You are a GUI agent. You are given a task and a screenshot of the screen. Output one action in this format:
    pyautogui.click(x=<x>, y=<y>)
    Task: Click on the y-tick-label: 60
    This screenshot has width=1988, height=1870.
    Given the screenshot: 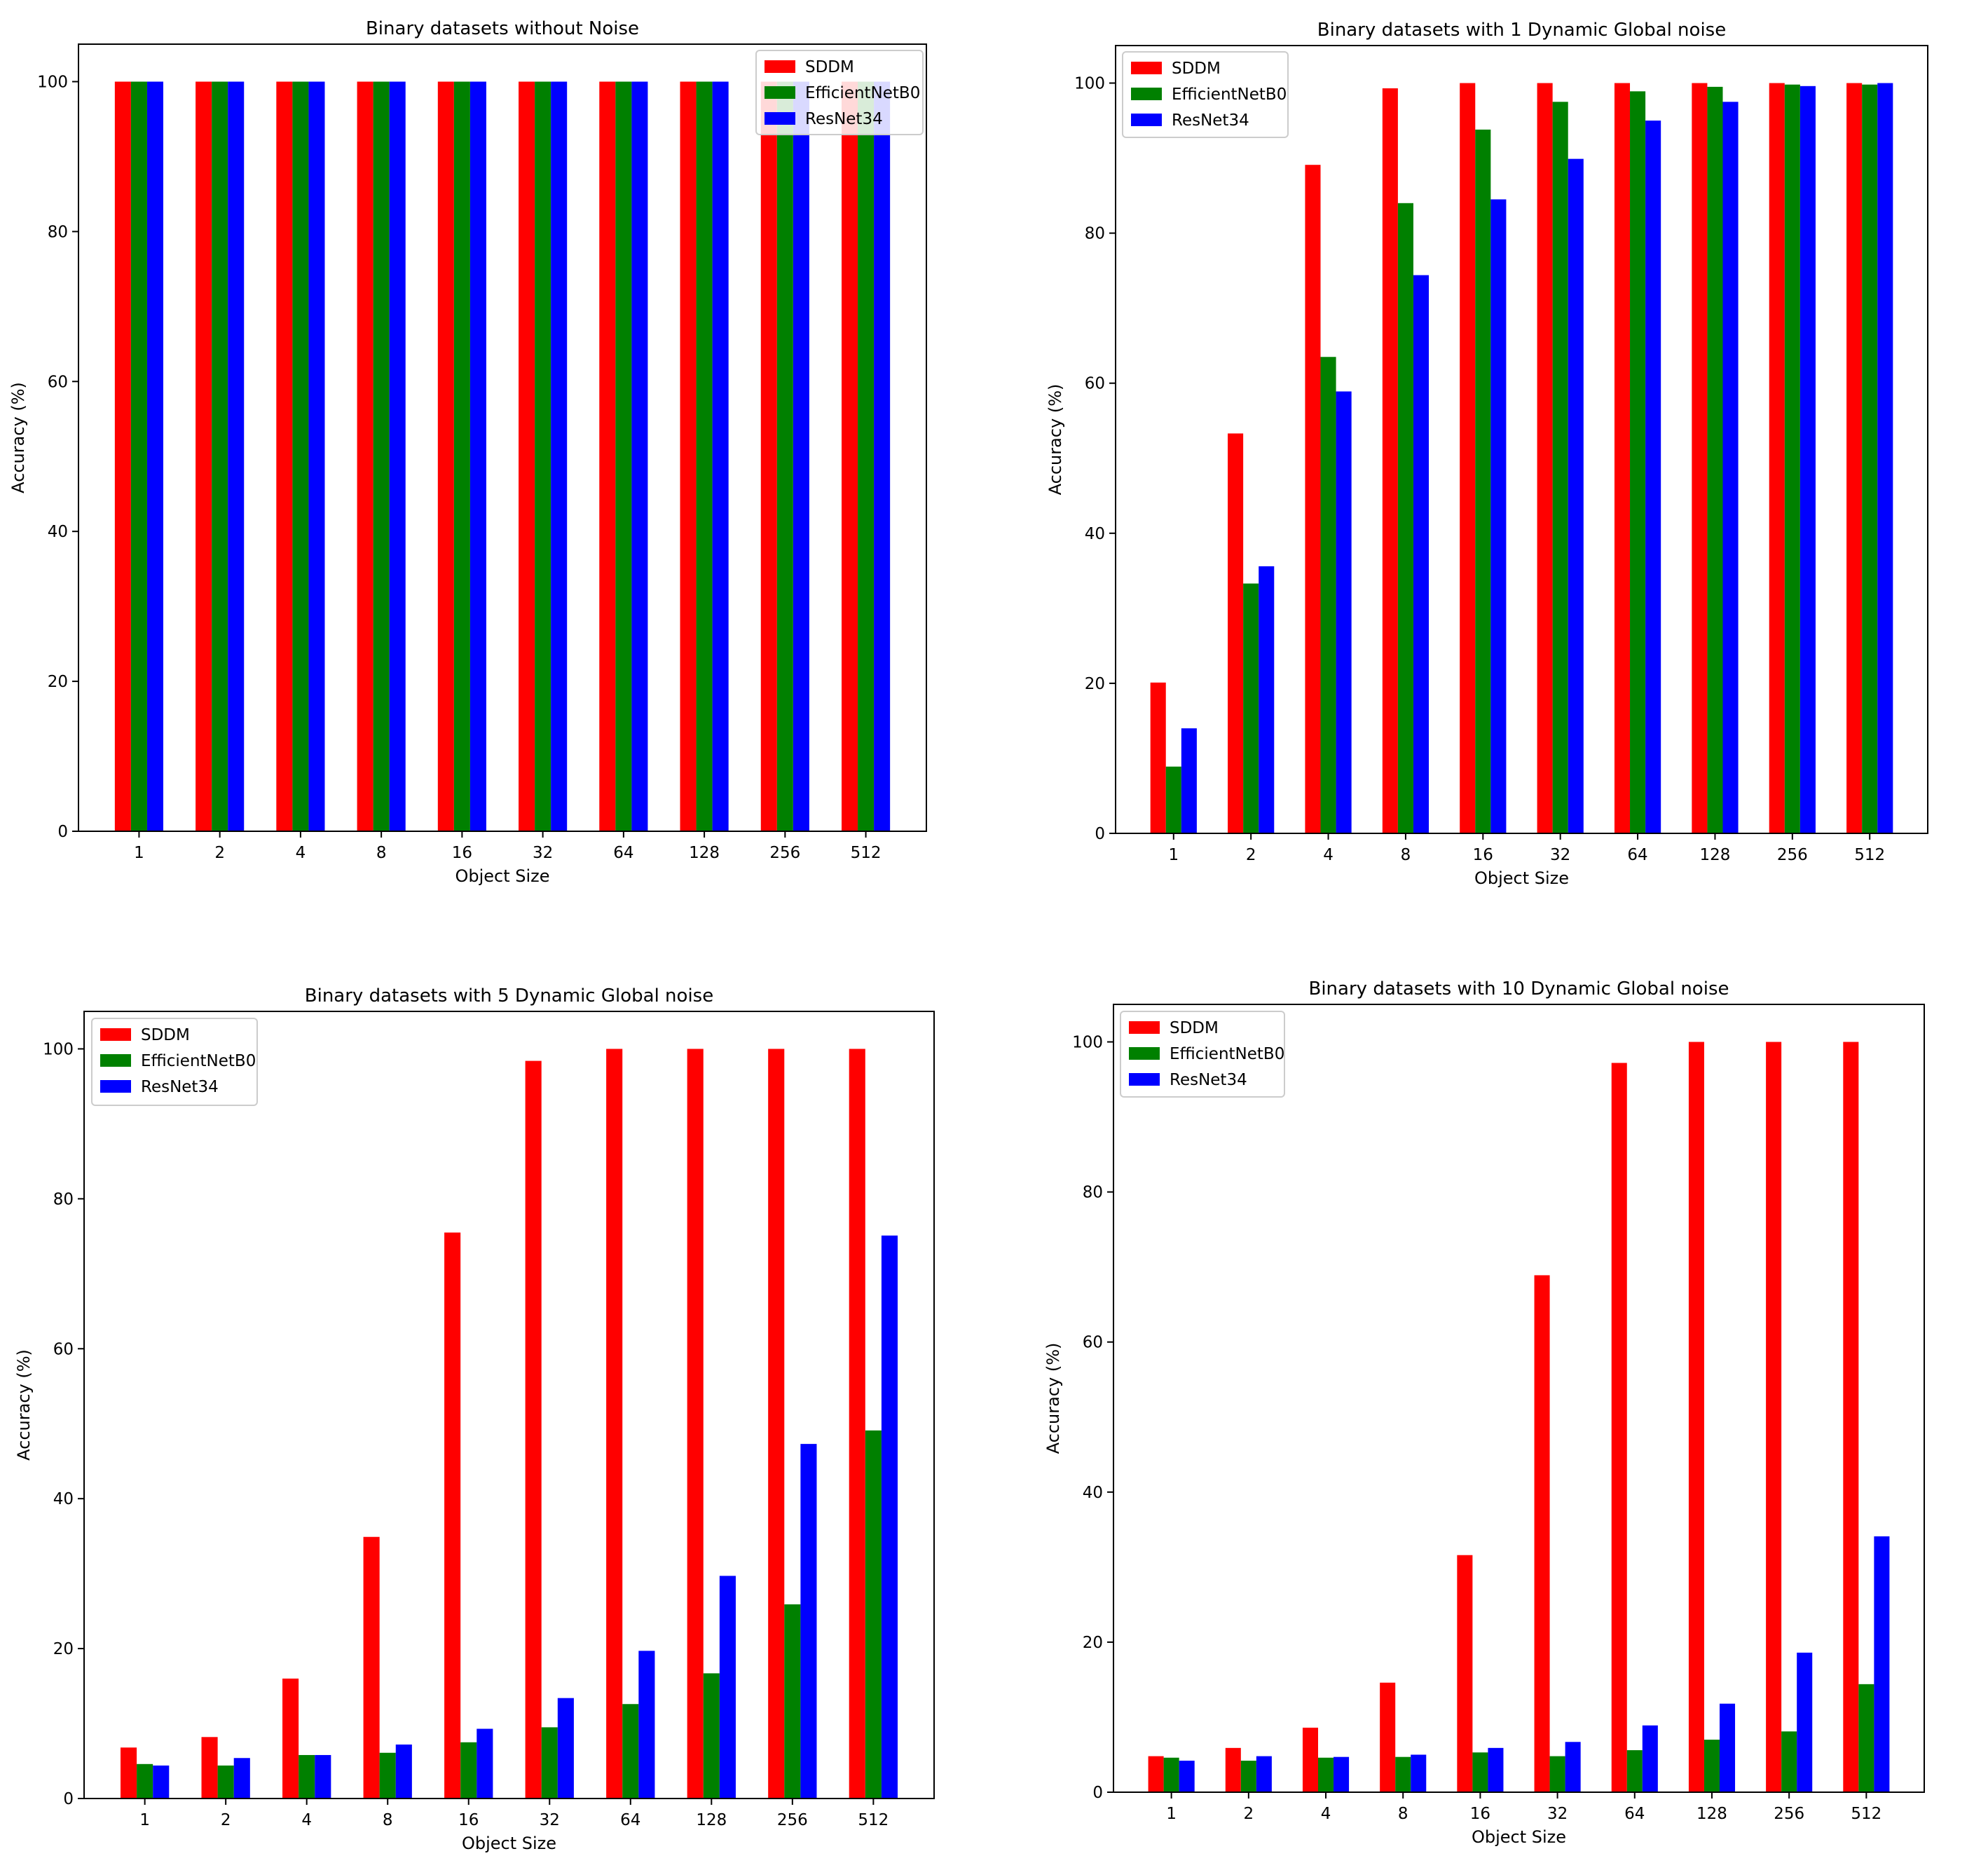 What is the action you would take?
    pyautogui.click(x=63, y=1349)
    